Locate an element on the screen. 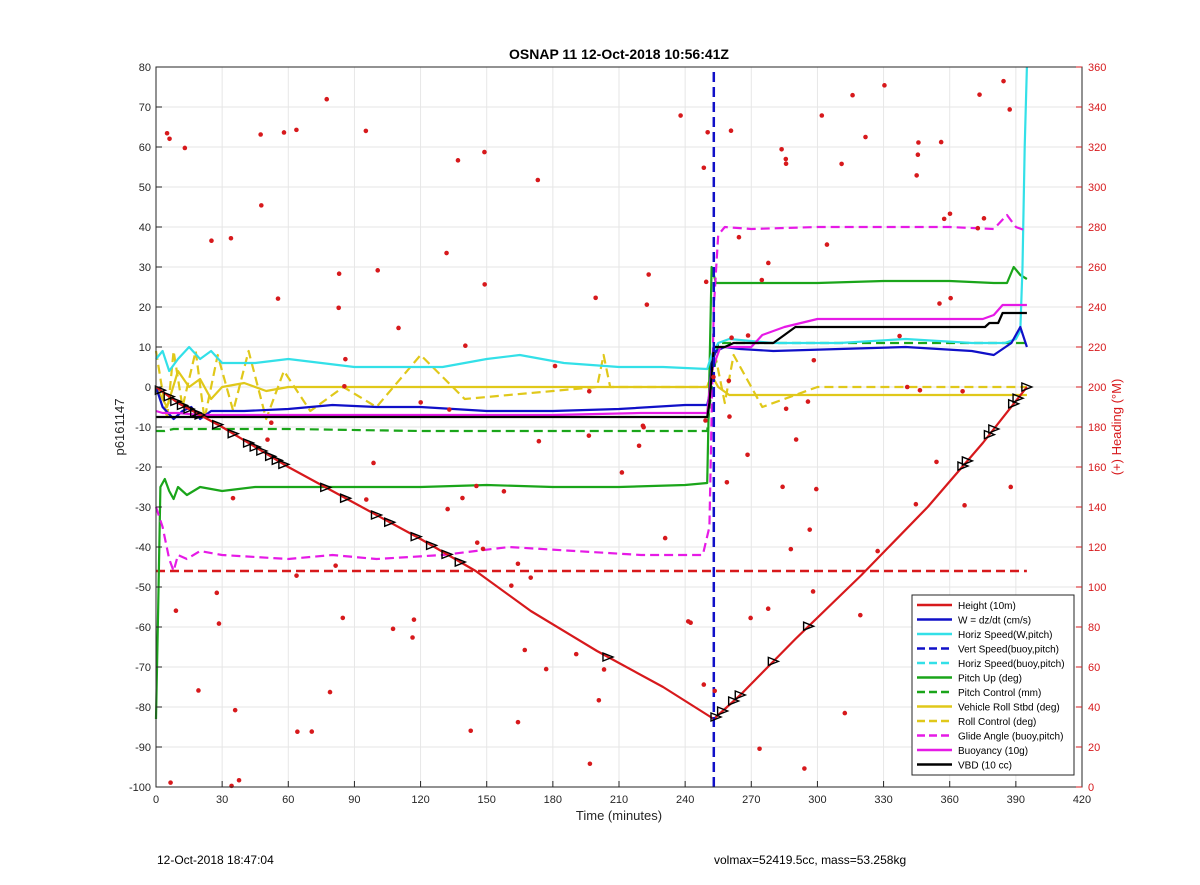 The width and height of the screenshot is (1200, 885). x-tick-label: 0 is located at coordinates (156, 800).